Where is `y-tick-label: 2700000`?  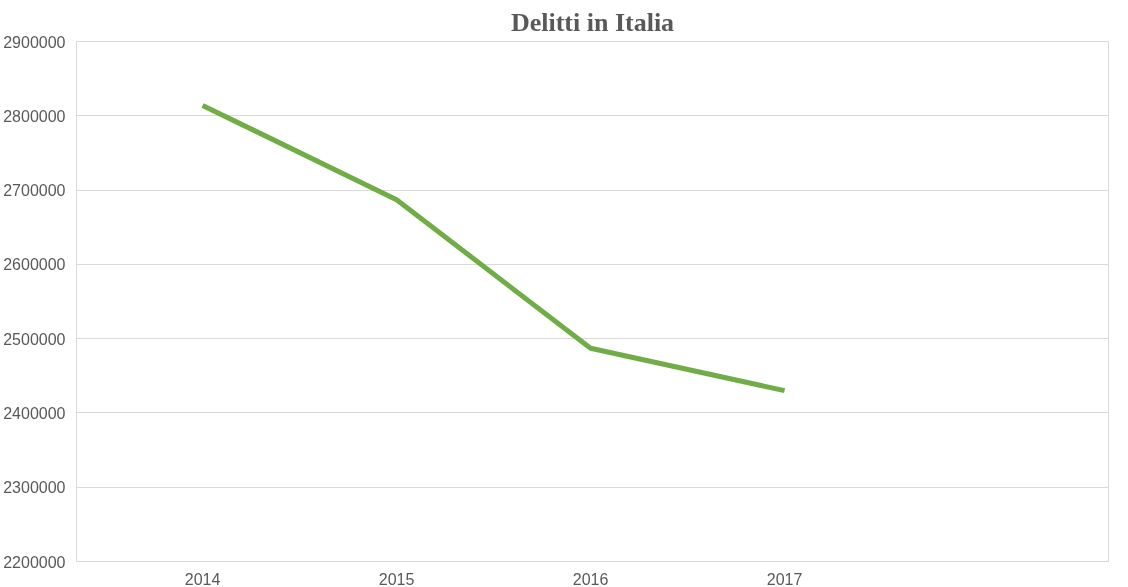 y-tick-label: 2700000 is located at coordinates (34, 191).